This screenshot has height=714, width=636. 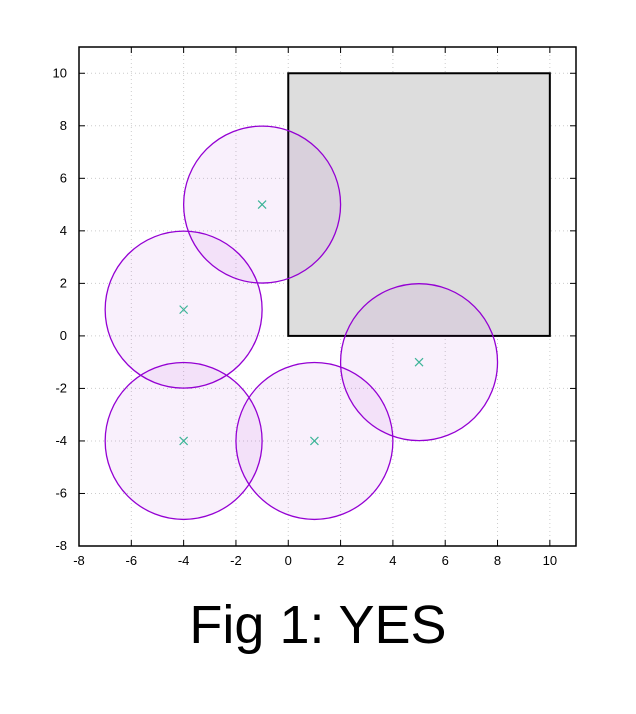 I want to click on x-tick-label: 10, so click(x=550, y=560).